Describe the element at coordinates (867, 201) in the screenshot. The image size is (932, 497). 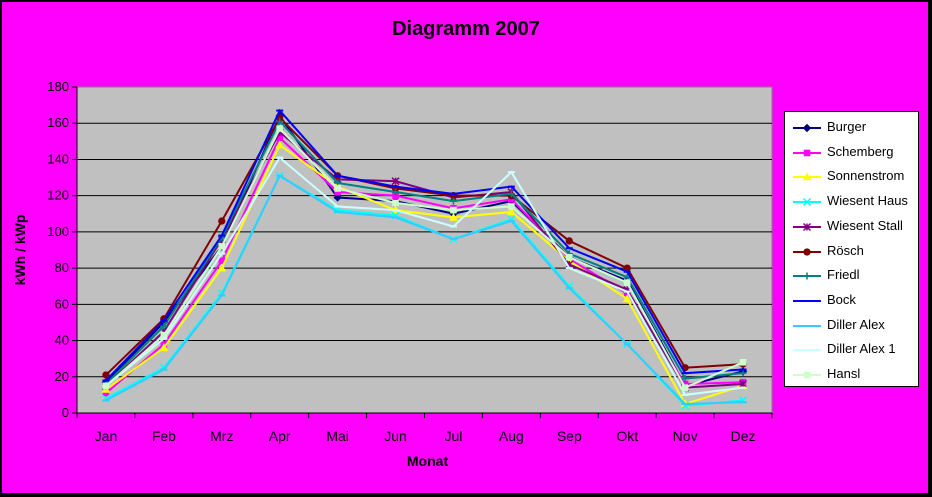
I see `legend-label: Wiesent Haus` at that location.